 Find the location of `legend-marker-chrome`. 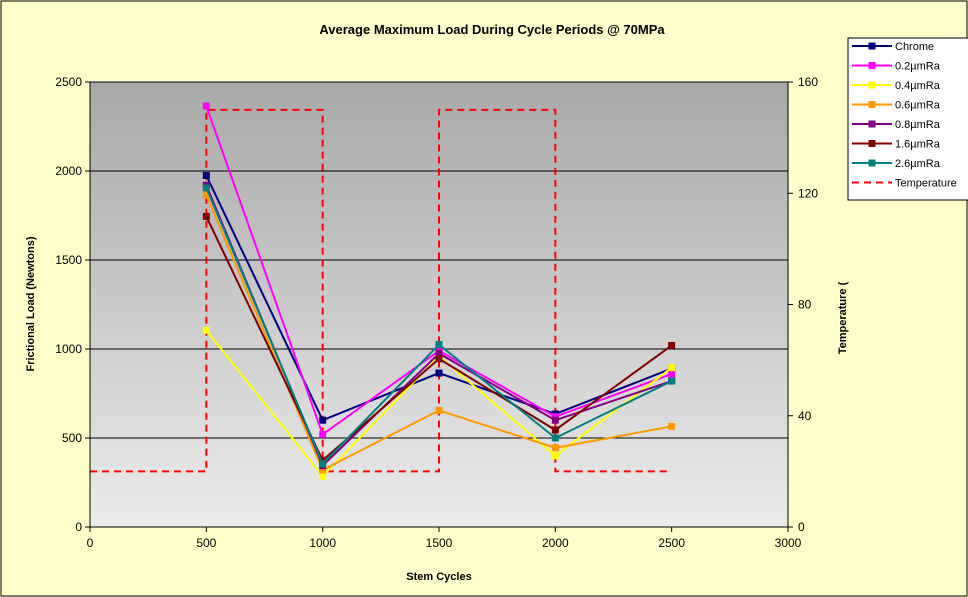

legend-marker-chrome is located at coordinates (872, 46).